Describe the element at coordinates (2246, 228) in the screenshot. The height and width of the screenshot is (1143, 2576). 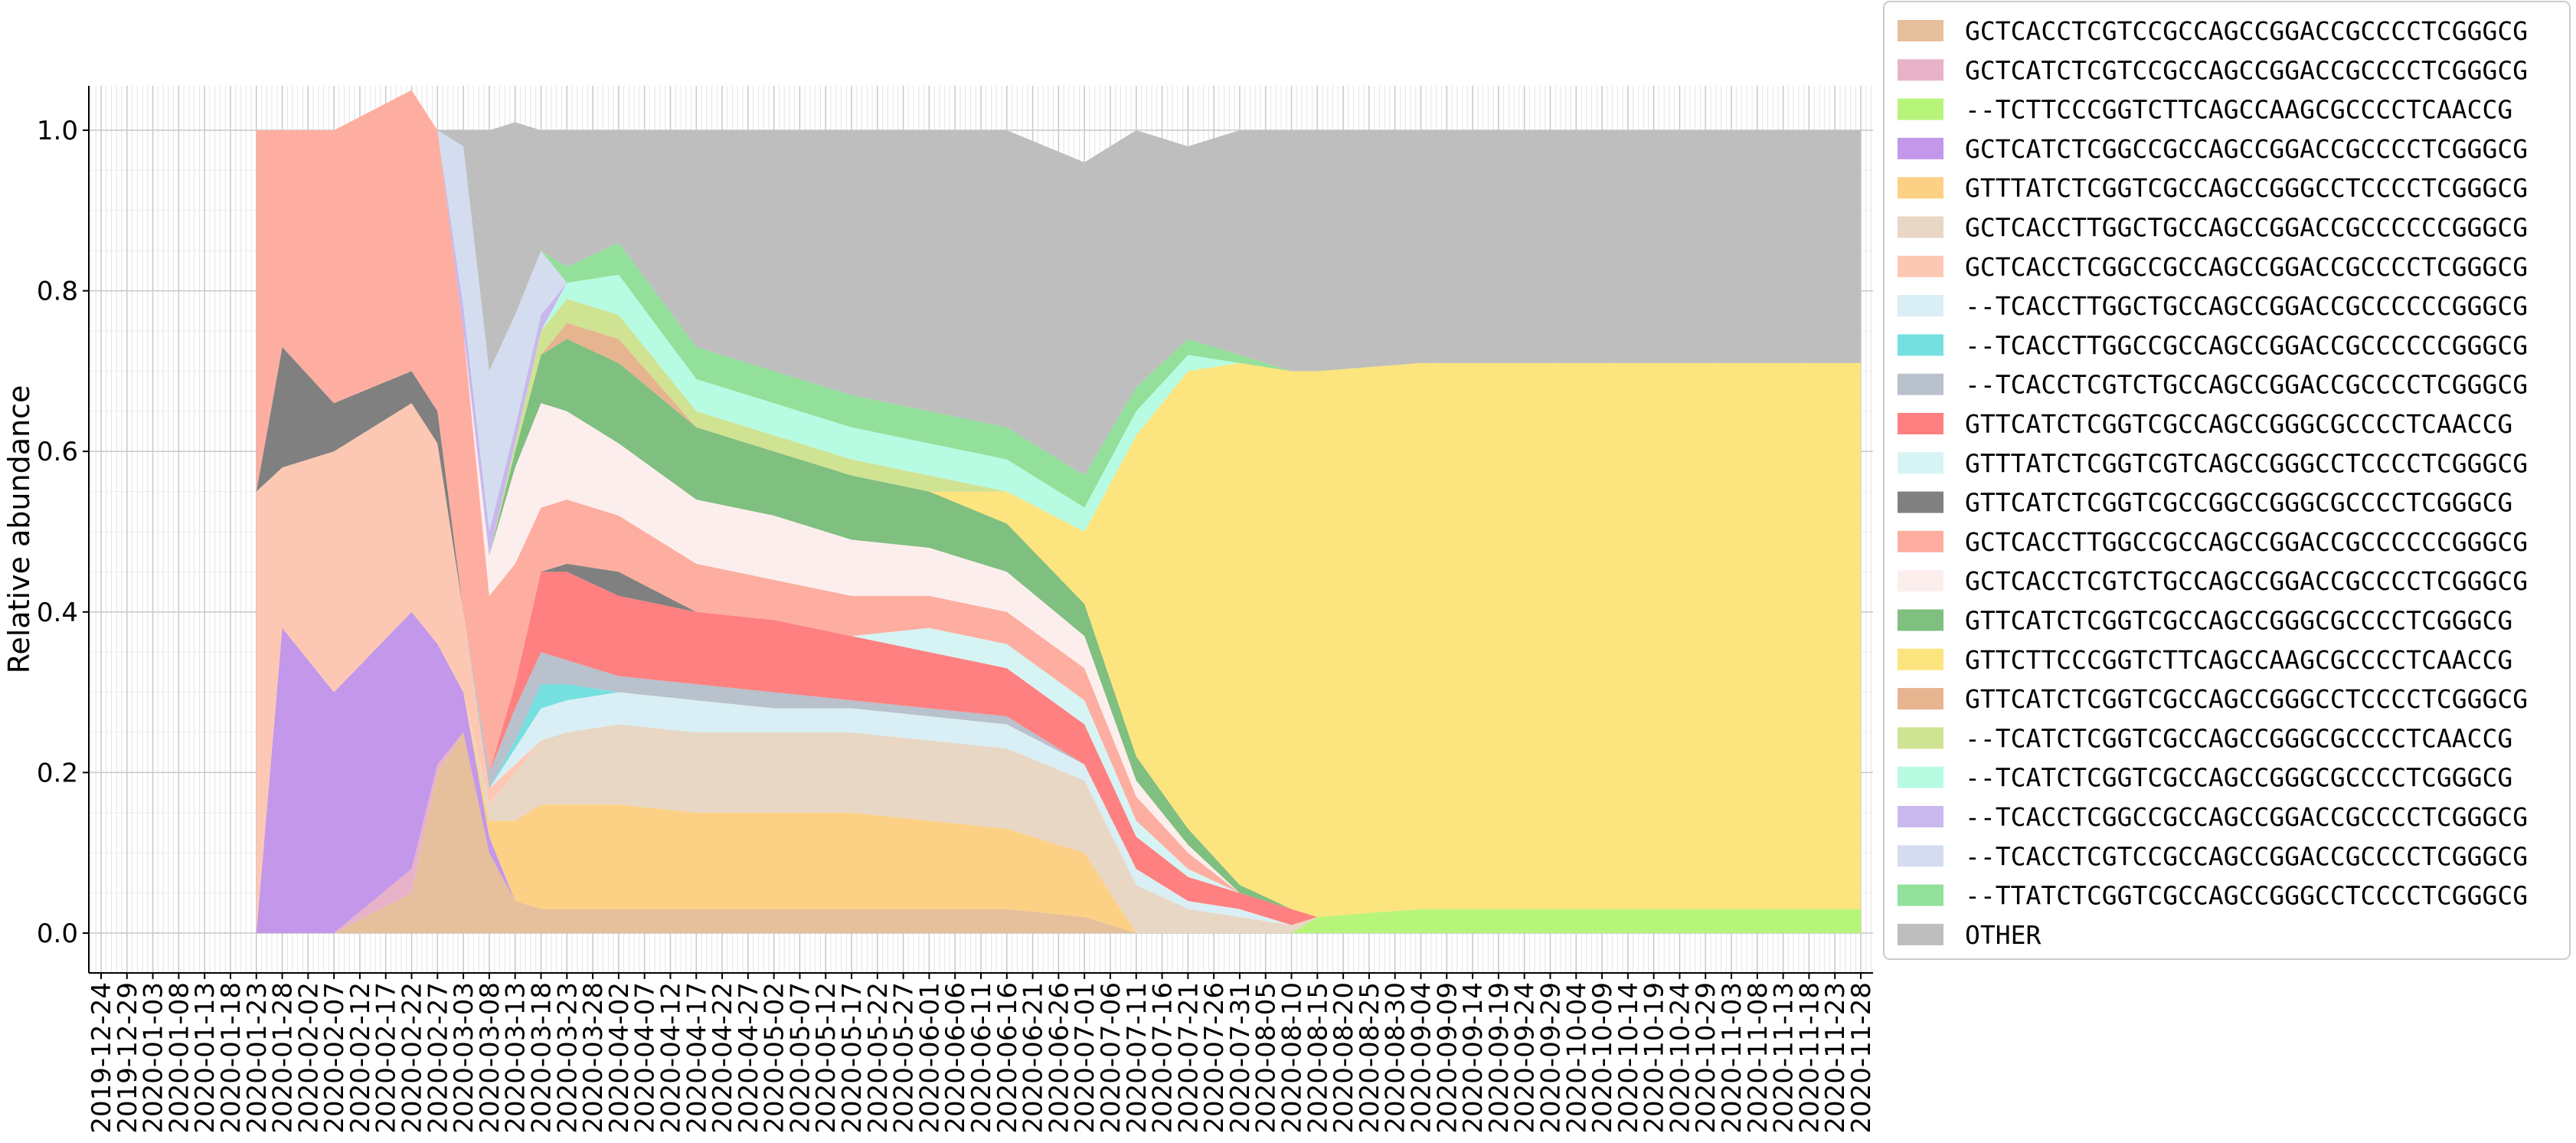
I see `legend-entry: GCTCACCTTGGCTGCCAGCCGGACCGCCCCCCGGGCG` at that location.